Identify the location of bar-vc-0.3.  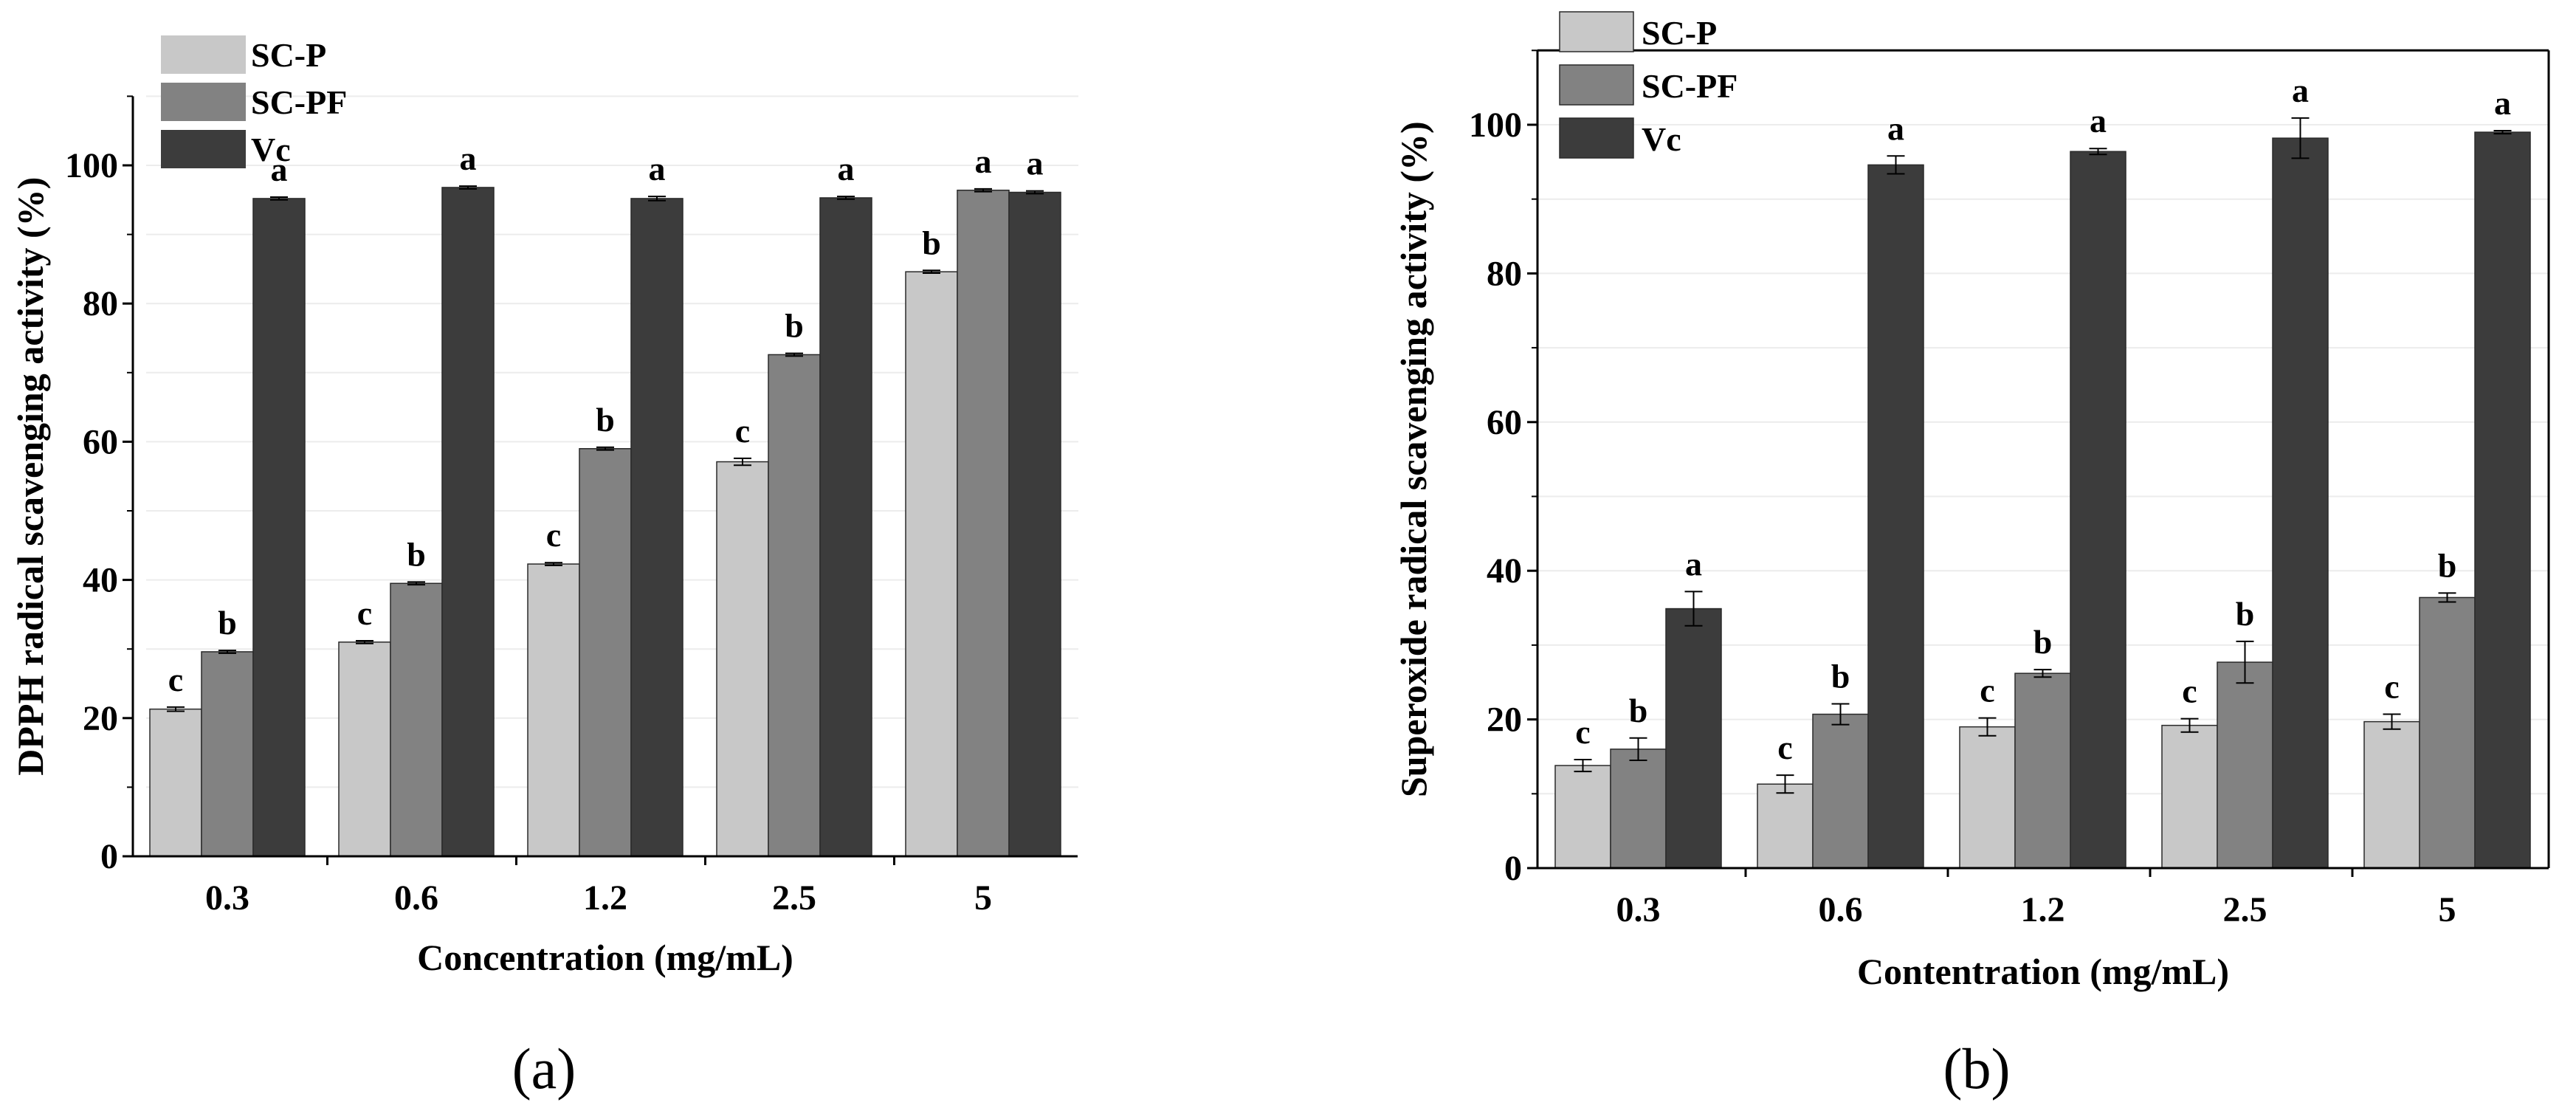
(279, 527).